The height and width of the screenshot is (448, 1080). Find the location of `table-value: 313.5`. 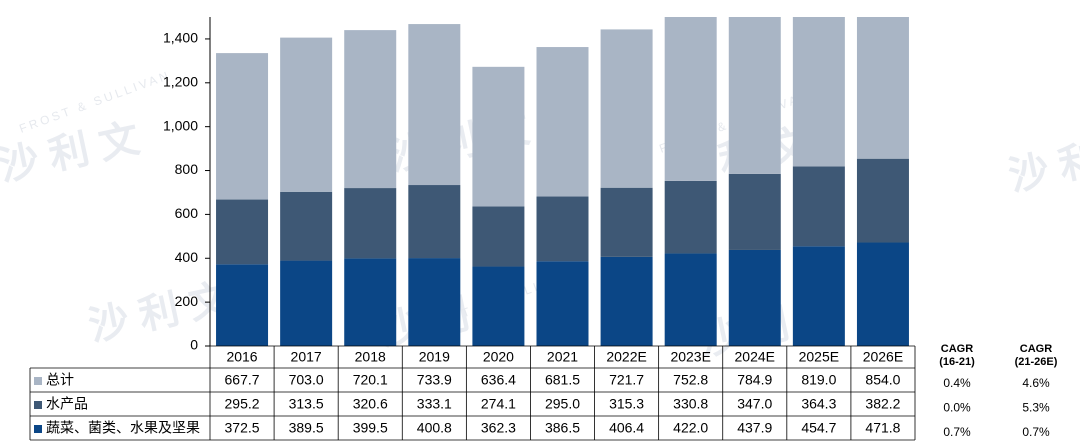

table-value: 313.5 is located at coordinates (306, 404).